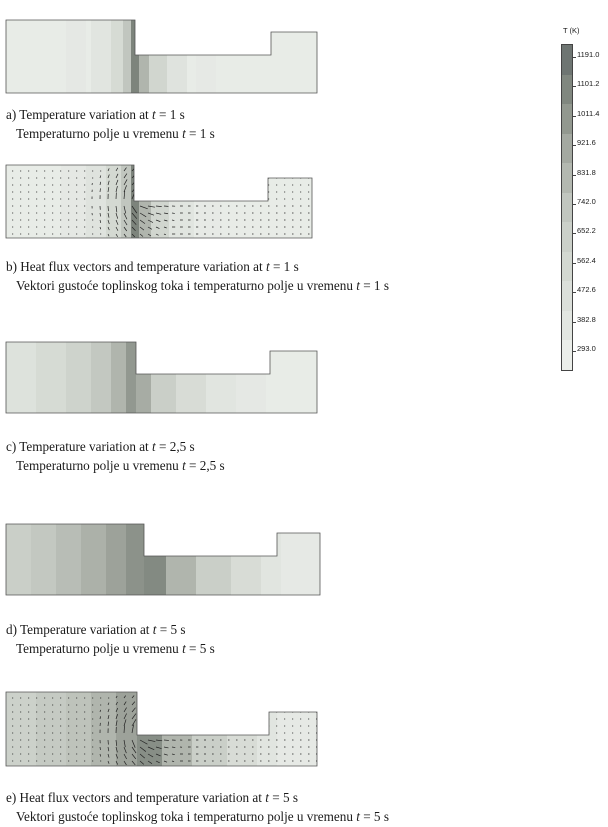 This screenshot has width=608, height=827. I want to click on legend-tick-label: 742.0, so click(584, 201).